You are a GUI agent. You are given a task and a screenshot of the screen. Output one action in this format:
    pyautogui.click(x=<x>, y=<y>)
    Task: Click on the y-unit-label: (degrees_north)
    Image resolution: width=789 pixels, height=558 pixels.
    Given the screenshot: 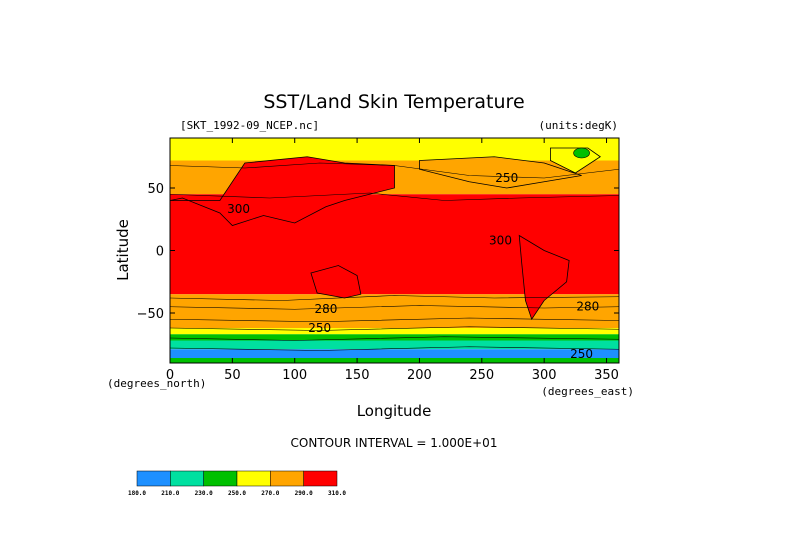 What is the action you would take?
    pyautogui.click(x=156, y=383)
    